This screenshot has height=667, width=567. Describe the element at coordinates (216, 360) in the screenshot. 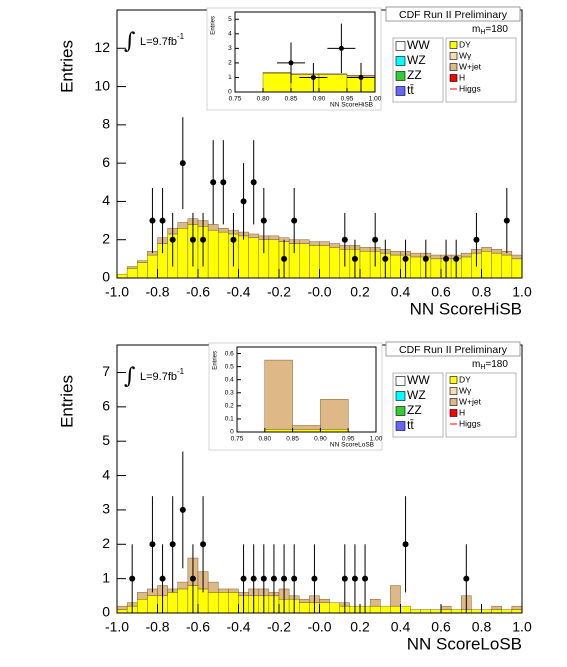

I see `inset-y-axis-title: Entries` at that location.